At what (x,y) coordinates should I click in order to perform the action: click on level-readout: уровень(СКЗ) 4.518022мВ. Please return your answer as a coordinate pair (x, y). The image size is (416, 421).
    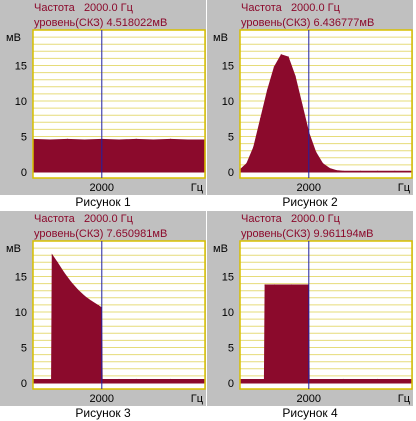
    Looking at the image, I should click on (100, 23).